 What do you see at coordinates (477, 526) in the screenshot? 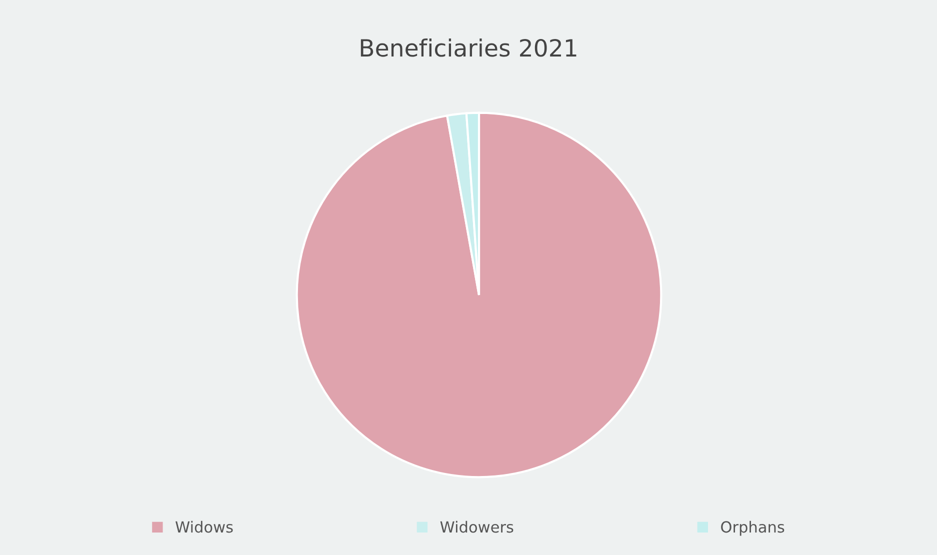
I see `legend-label: Widowers` at bounding box center [477, 526].